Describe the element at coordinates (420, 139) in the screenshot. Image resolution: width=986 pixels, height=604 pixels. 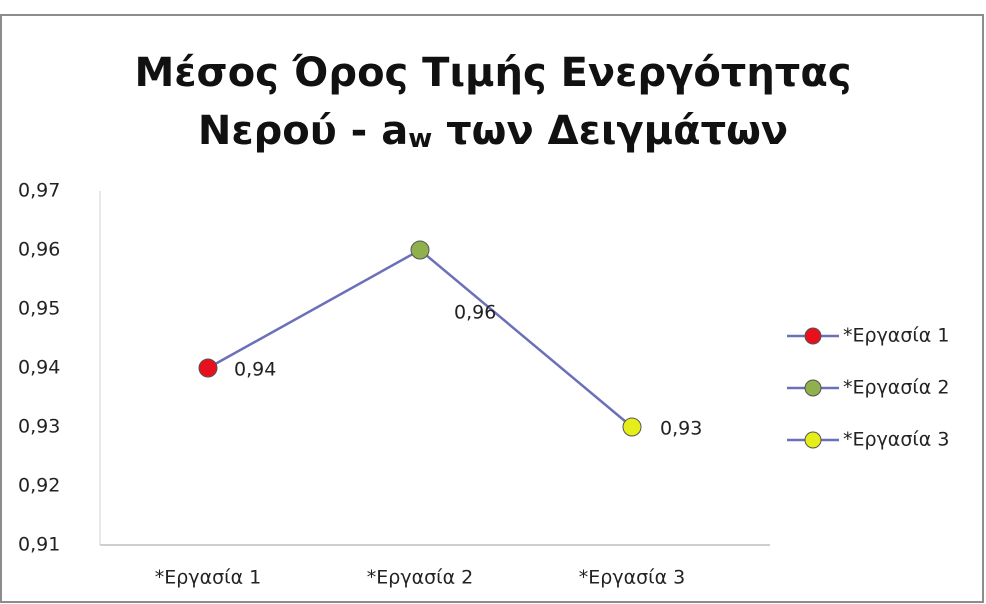
I see `title-subscript: w` at that location.